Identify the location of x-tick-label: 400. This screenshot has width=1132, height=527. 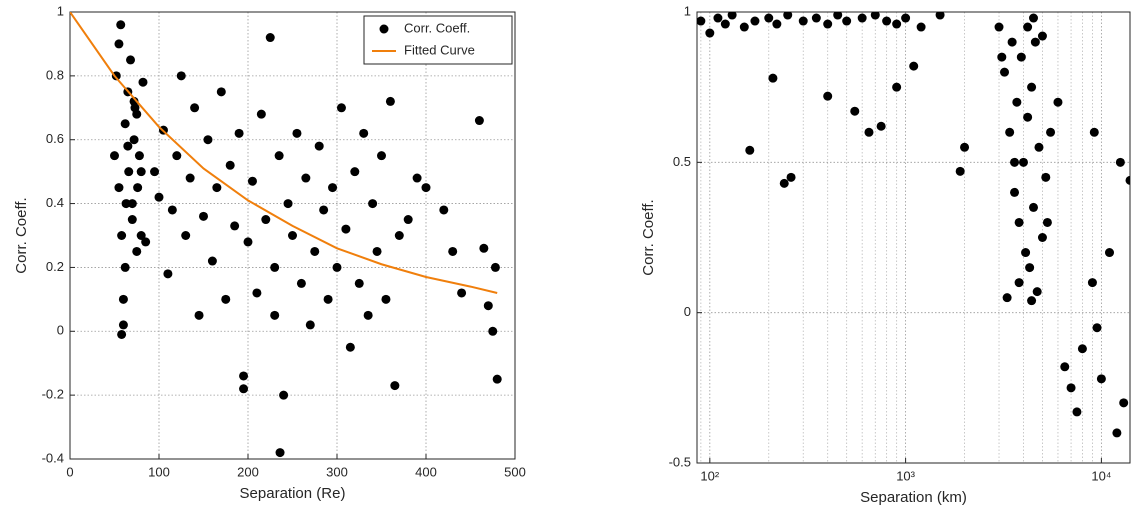
(426, 471).